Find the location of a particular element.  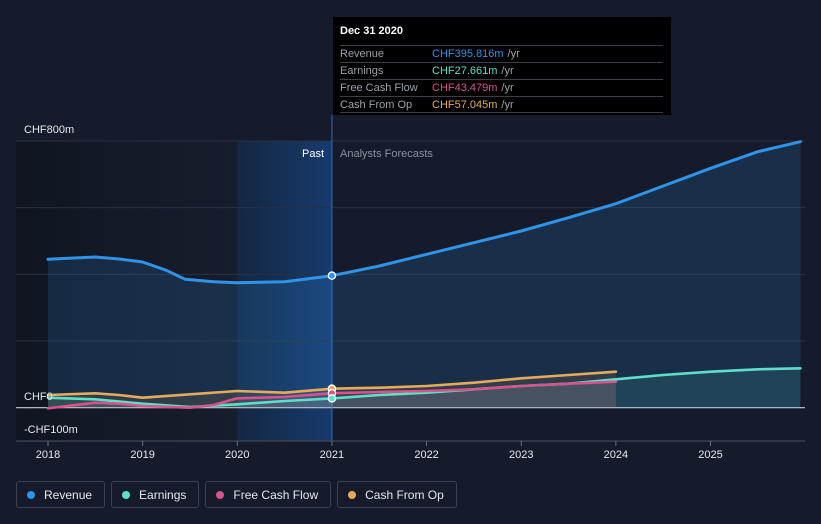

x-tick-label-2023: 2023 is located at coordinates (521, 455).